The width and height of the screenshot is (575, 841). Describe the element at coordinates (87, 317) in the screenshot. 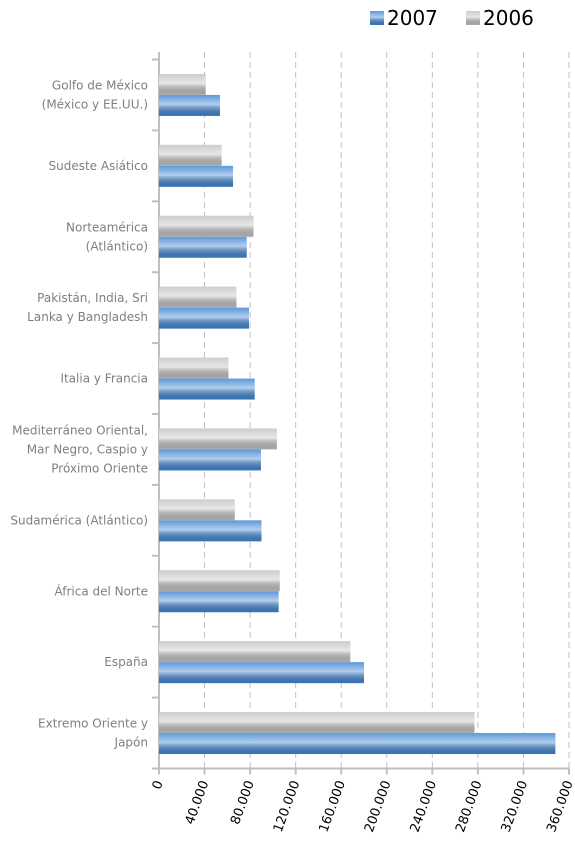

I see `label-line: Lanka y Bangladesh` at that location.